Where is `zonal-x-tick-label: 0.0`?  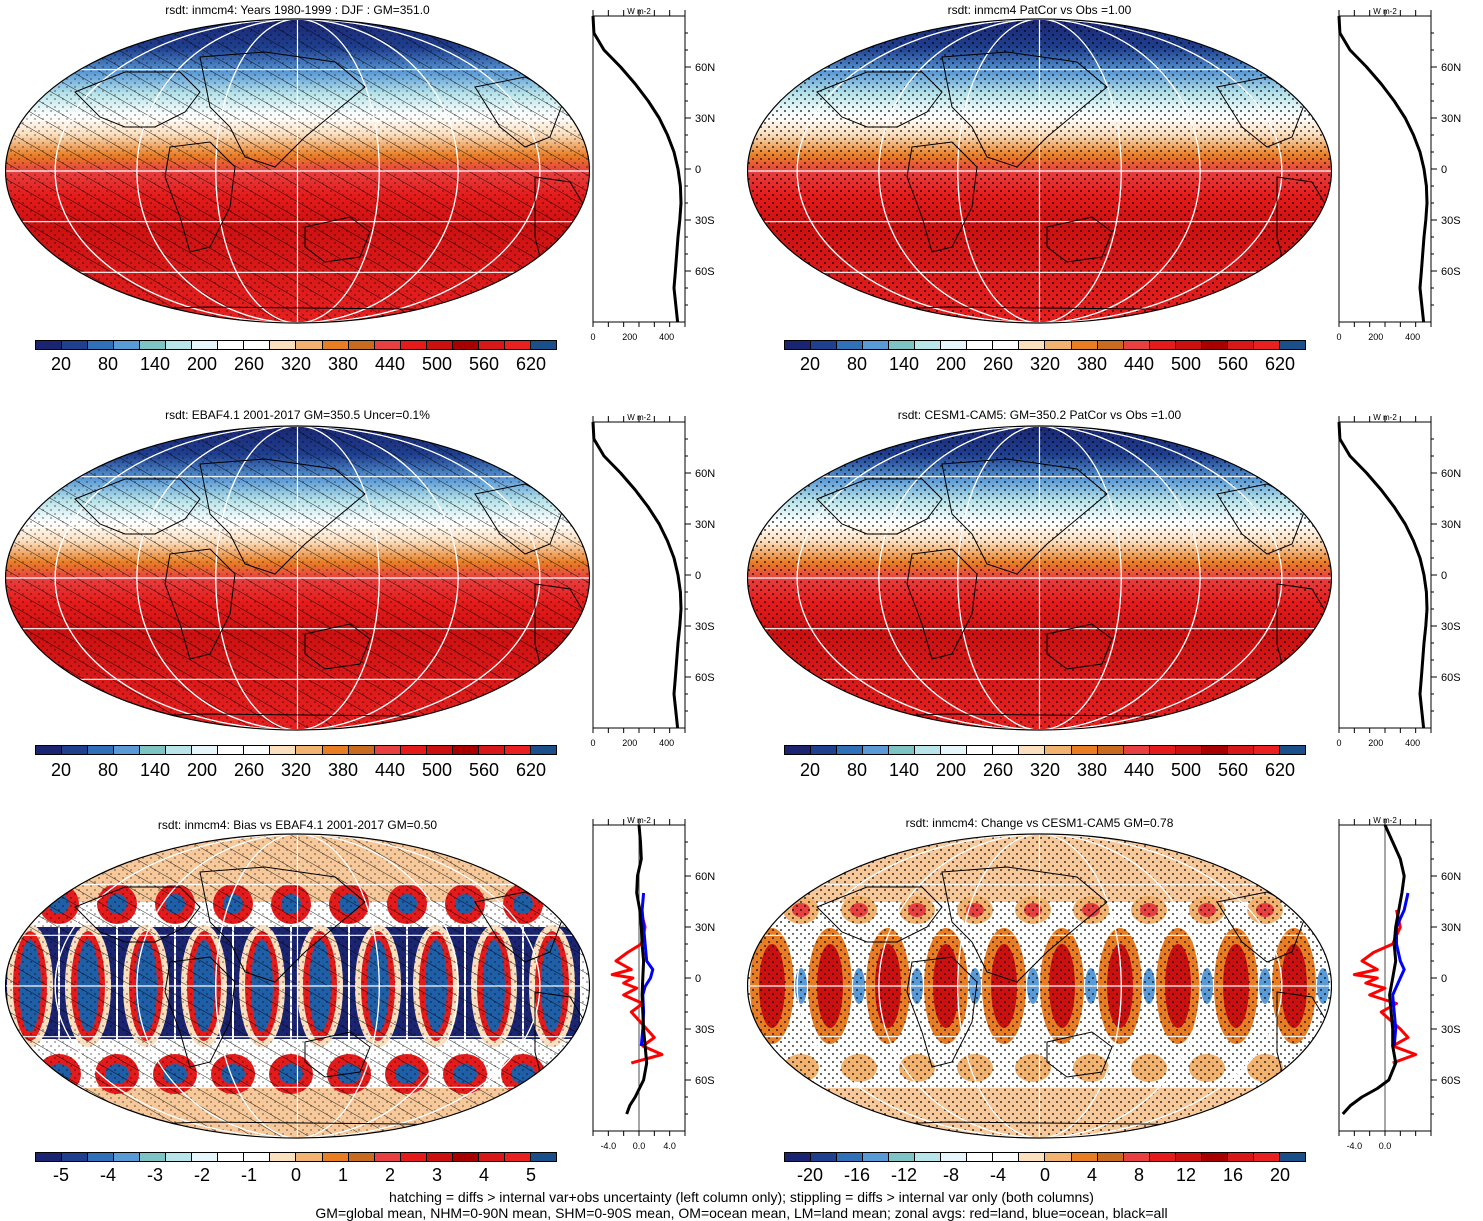
zonal-x-tick-label: 0.0 is located at coordinates (1385, 1146).